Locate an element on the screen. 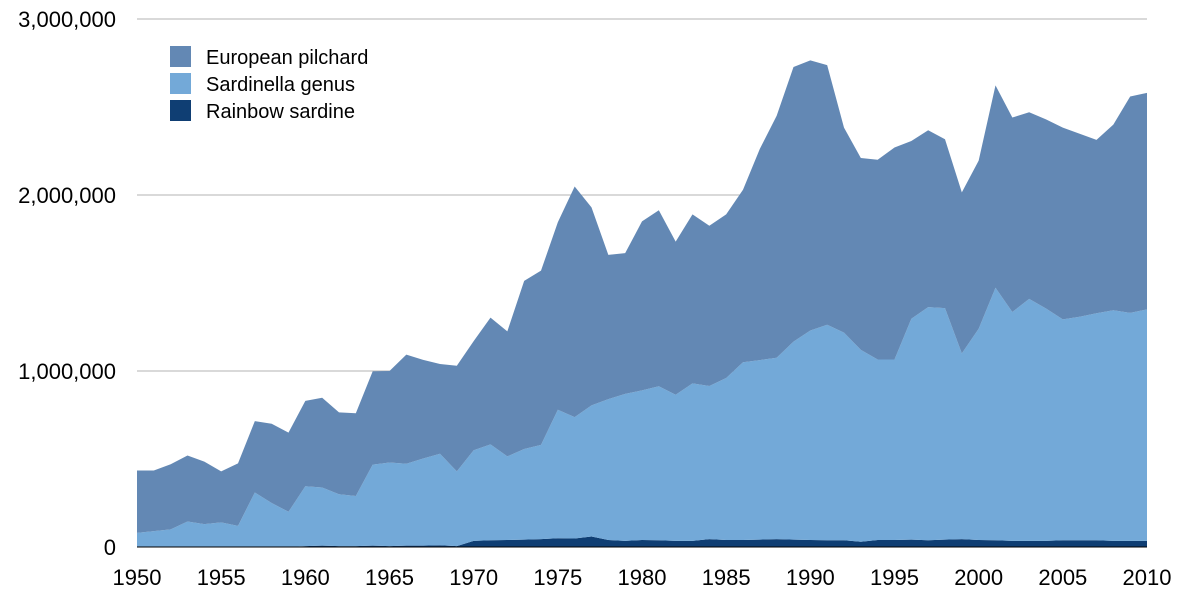 The width and height of the screenshot is (1182, 601). x-tick-label: 1960 is located at coordinates (305, 577).